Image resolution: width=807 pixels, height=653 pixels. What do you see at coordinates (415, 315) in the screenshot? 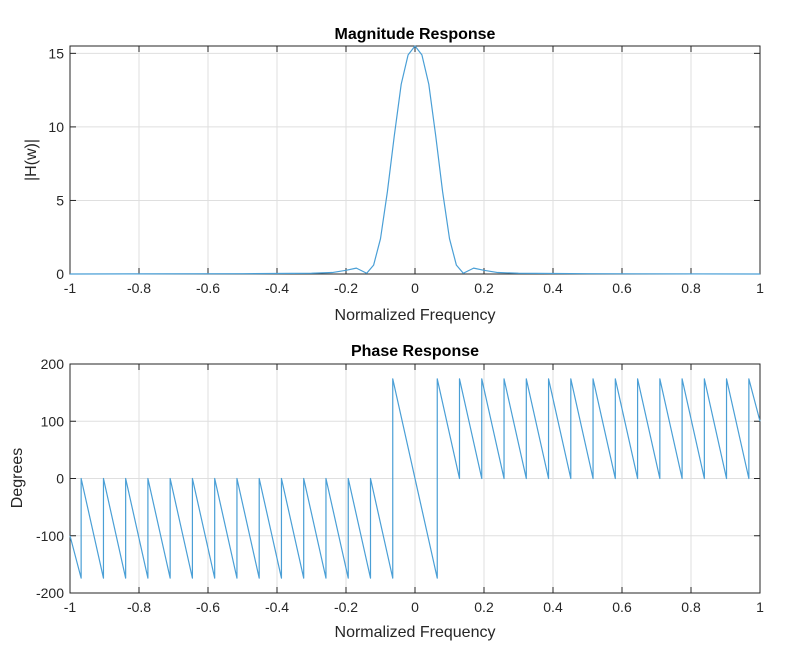
I see `magnitude-xlabel: Normalized Frequency` at bounding box center [415, 315].